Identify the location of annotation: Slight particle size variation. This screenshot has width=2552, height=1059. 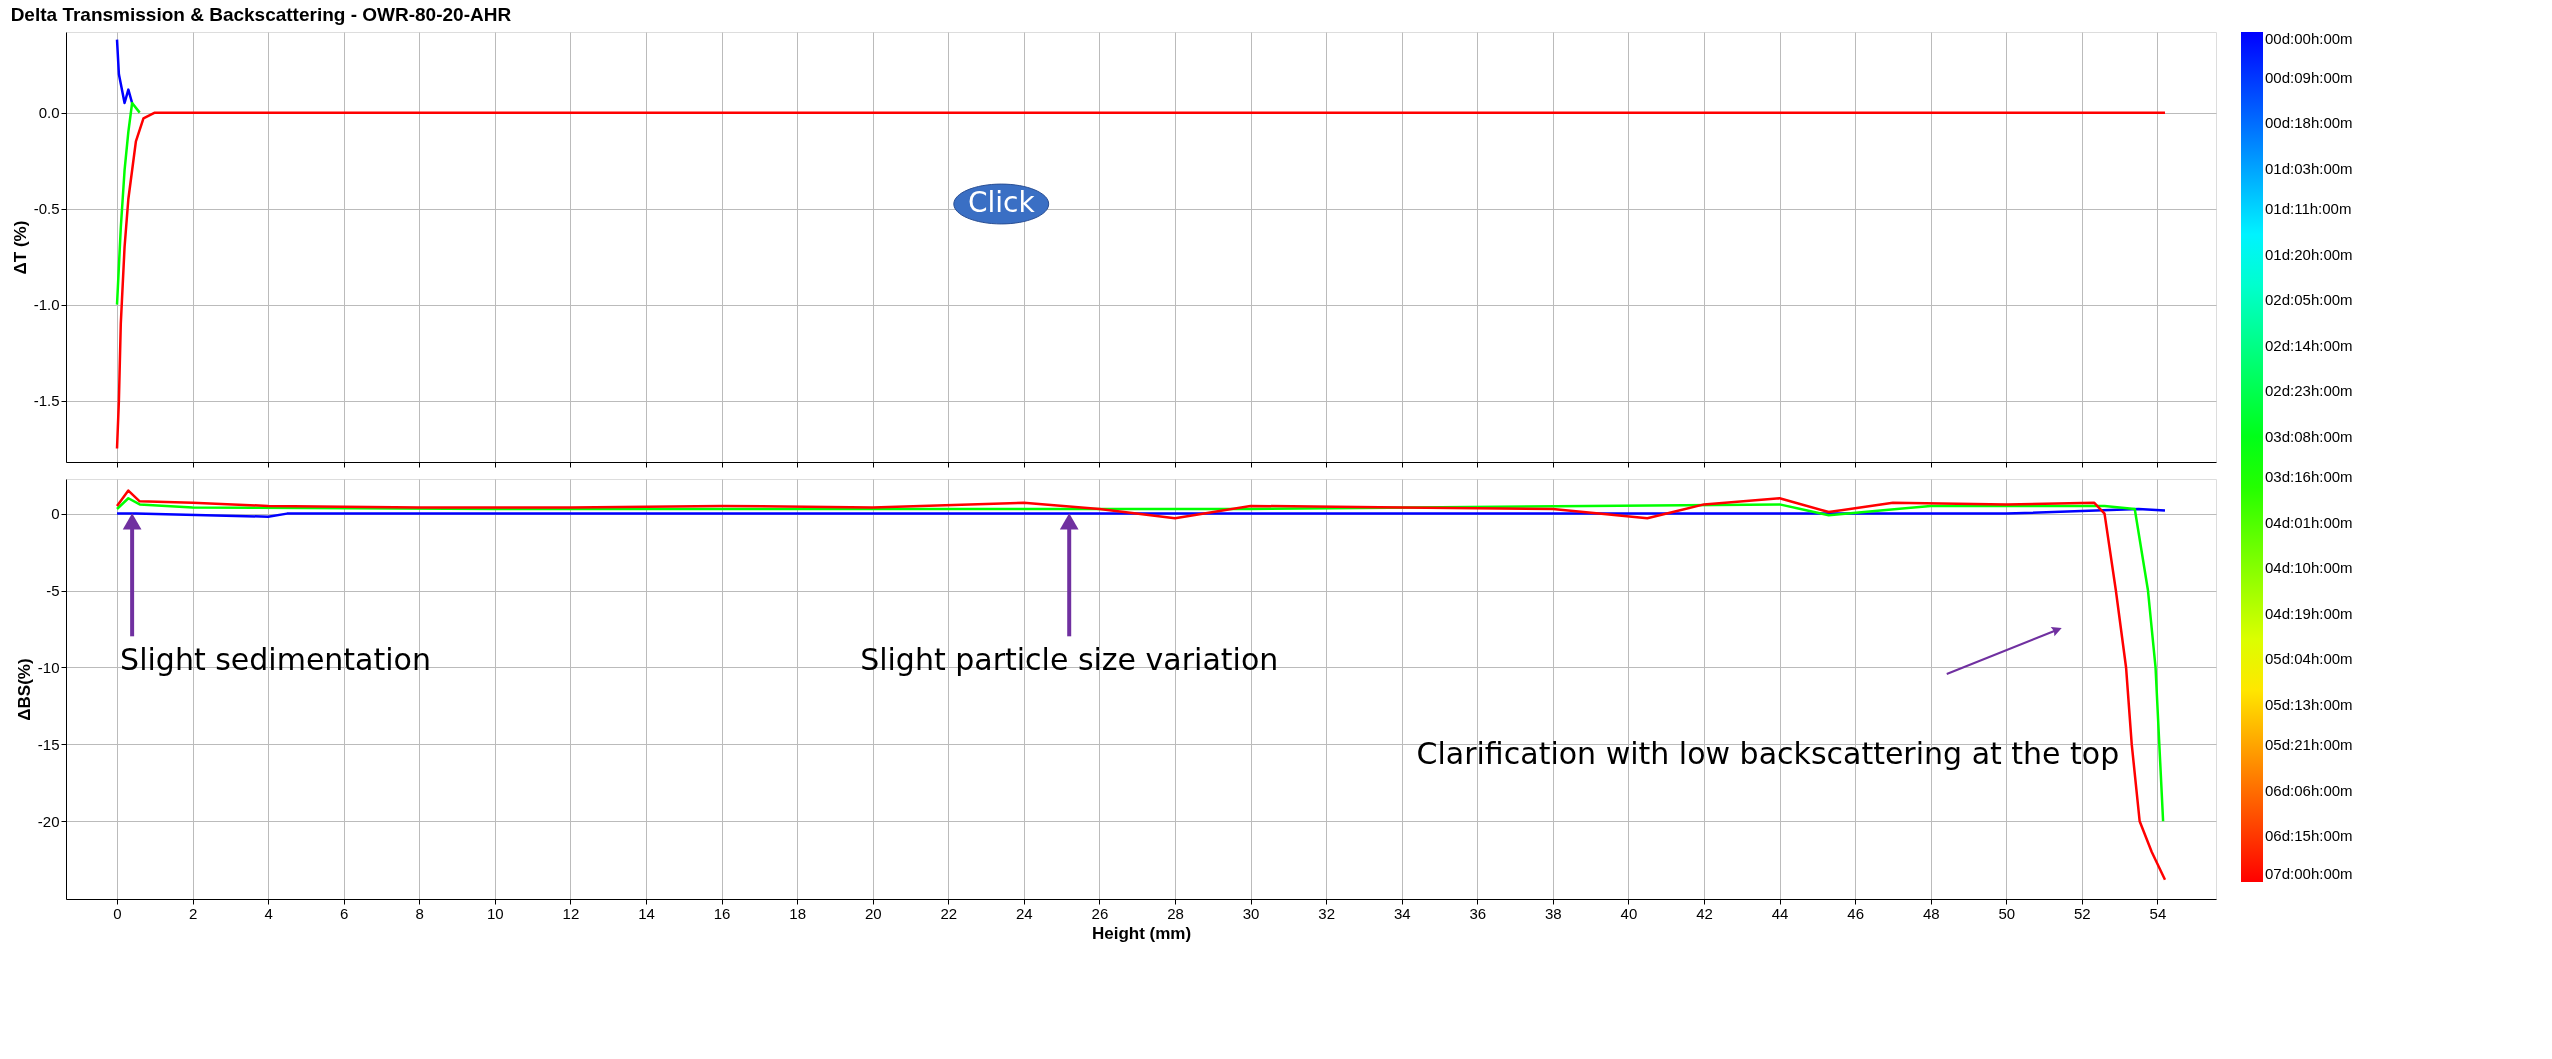
(1069, 660).